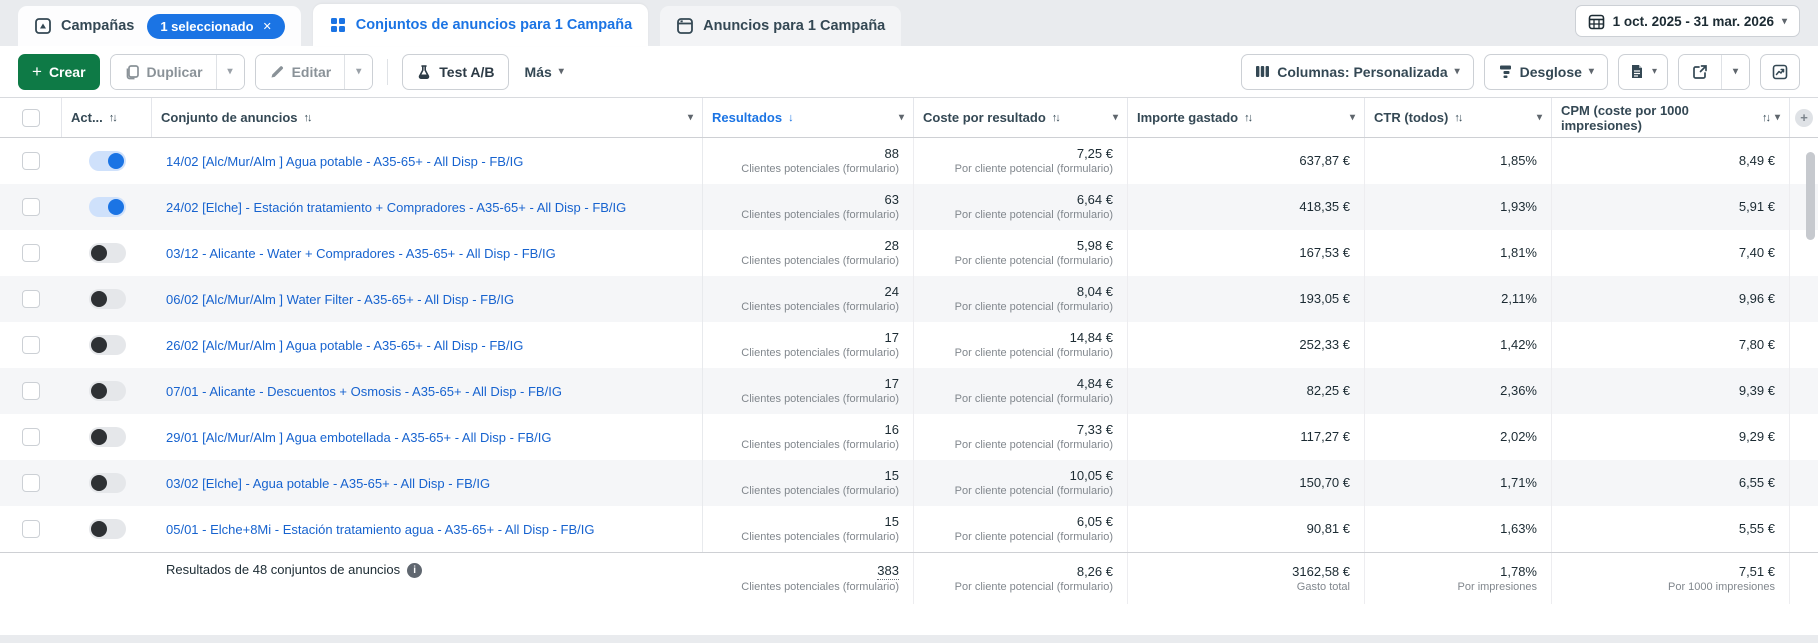  Describe the element at coordinates (338, 25) in the screenshot. I see `adsets-icon` at that location.